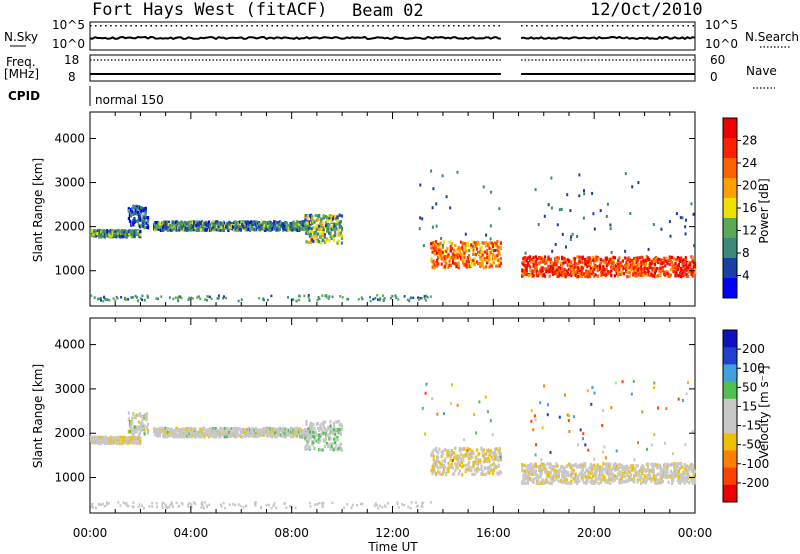 Image resolution: width=800 pixels, height=554 pixels. What do you see at coordinates (68, 25) in the screenshot?
I see `nsky-tick-top: 10^5` at bounding box center [68, 25].